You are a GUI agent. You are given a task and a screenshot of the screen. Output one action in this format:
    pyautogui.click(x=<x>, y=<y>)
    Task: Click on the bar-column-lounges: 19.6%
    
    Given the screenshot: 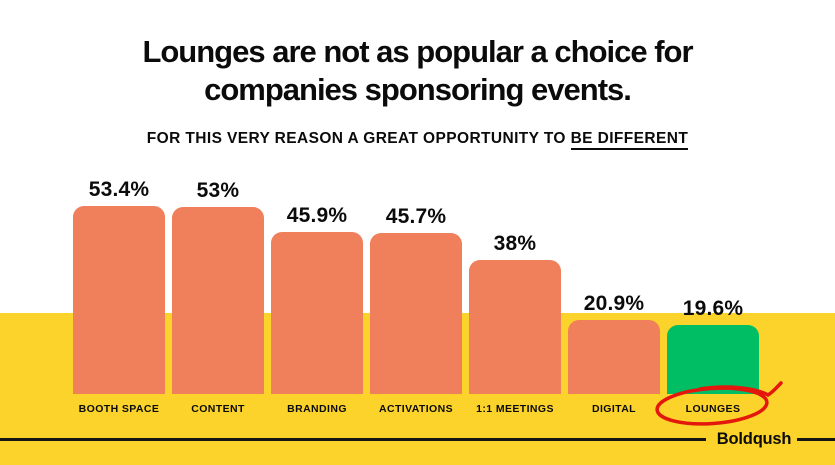 What is the action you would take?
    pyautogui.click(x=713, y=345)
    